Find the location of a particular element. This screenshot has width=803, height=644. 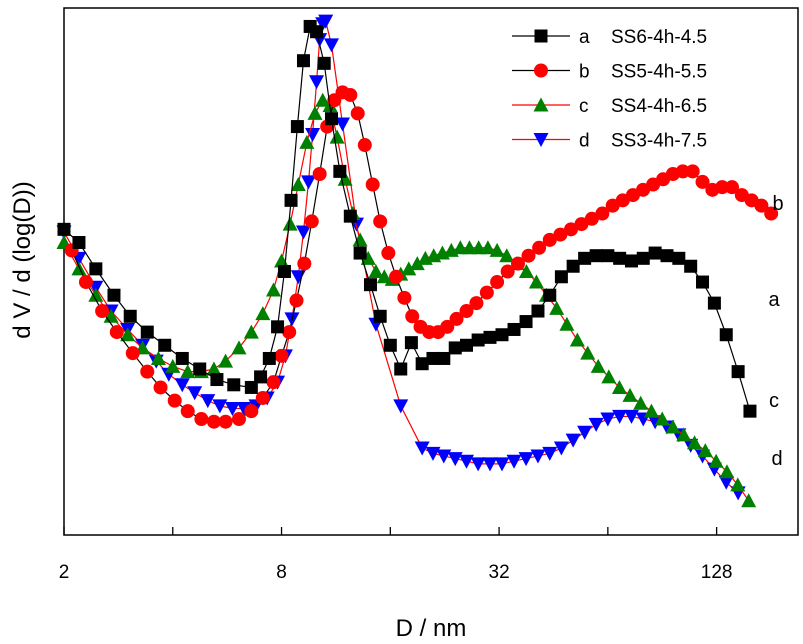

legend-label: SS4-4h-6.5 is located at coordinates (659, 106).